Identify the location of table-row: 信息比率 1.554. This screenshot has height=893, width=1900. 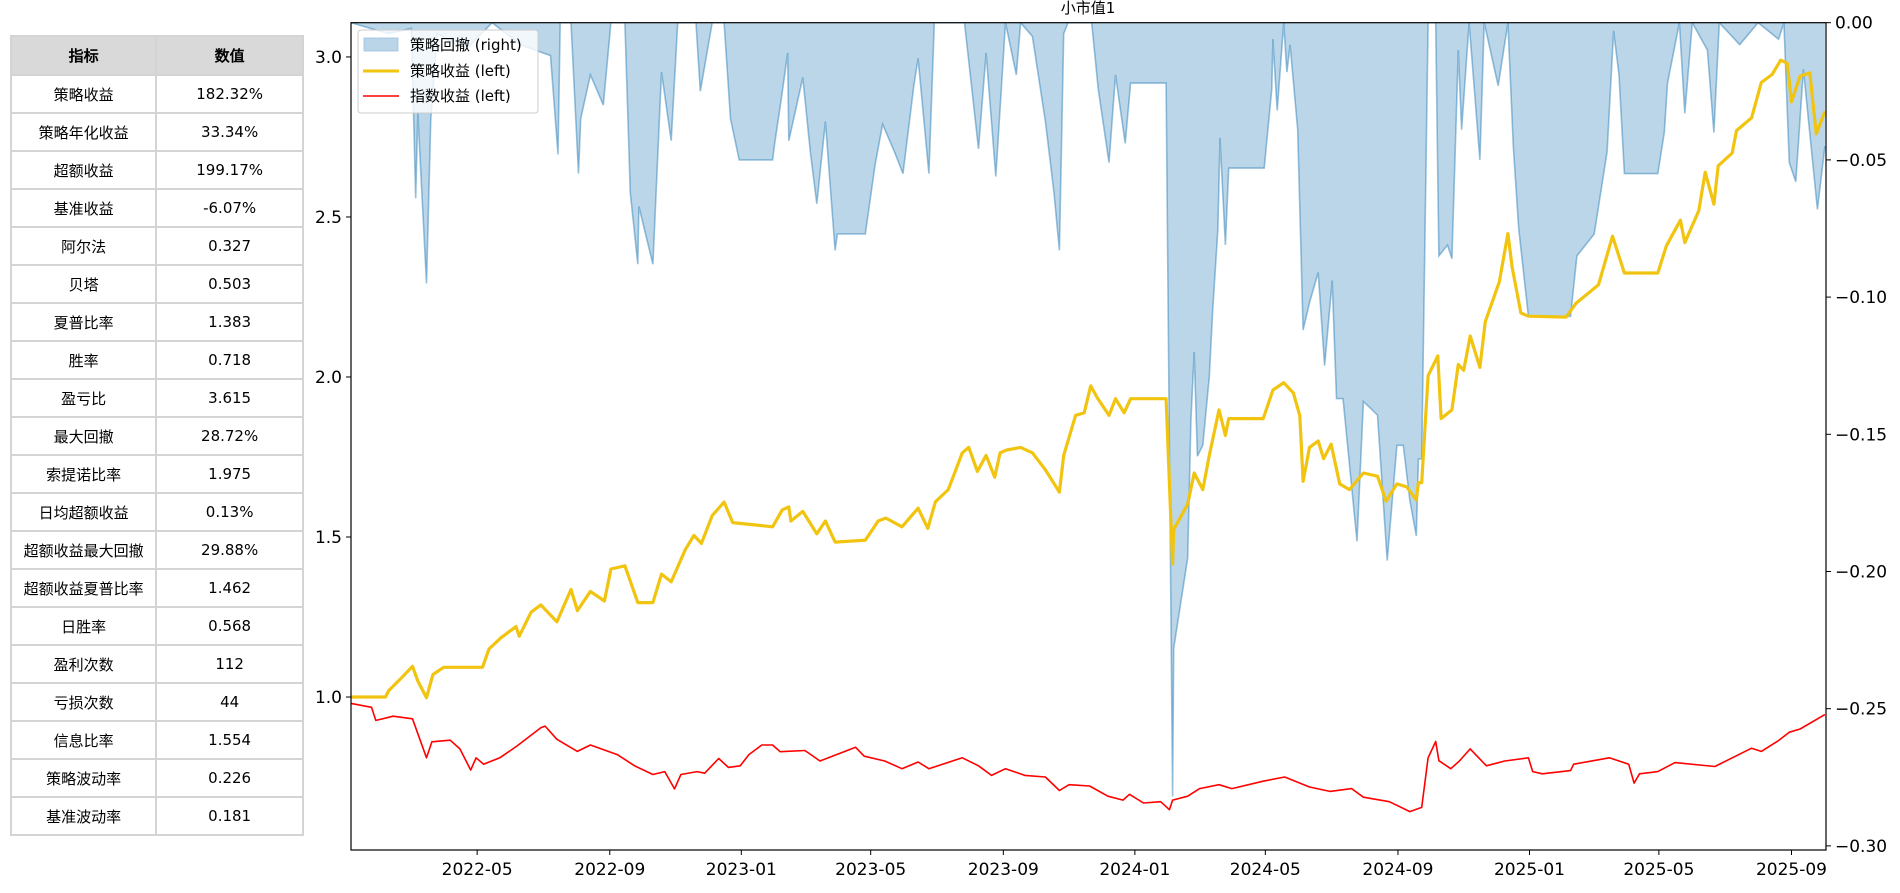
(156, 740).